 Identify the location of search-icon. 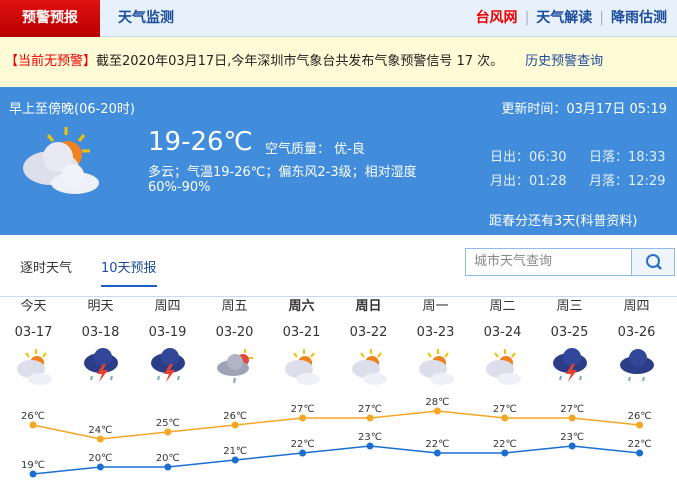
(654, 262).